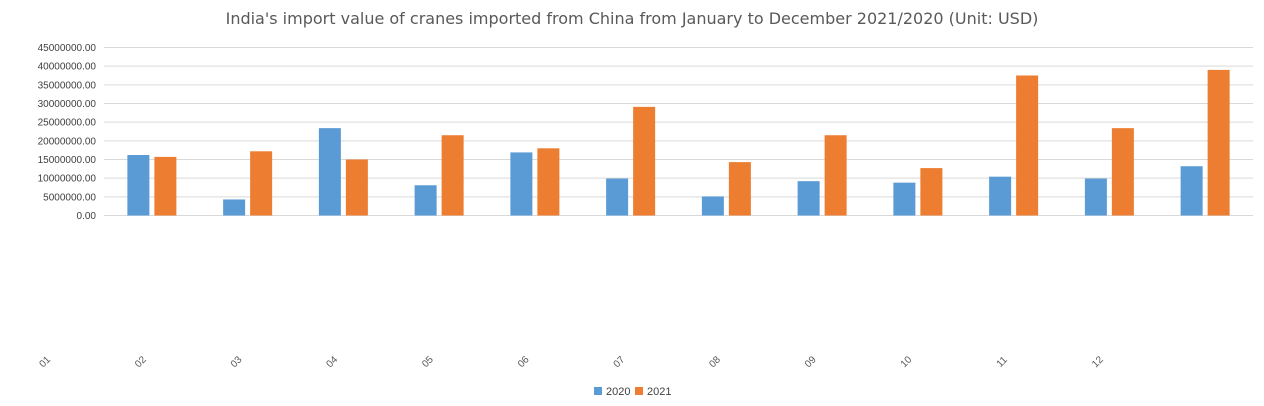 This screenshot has width=1264, height=406. What do you see at coordinates (618, 392) in the screenshot?
I see `legend-label-2020: 2020` at bounding box center [618, 392].